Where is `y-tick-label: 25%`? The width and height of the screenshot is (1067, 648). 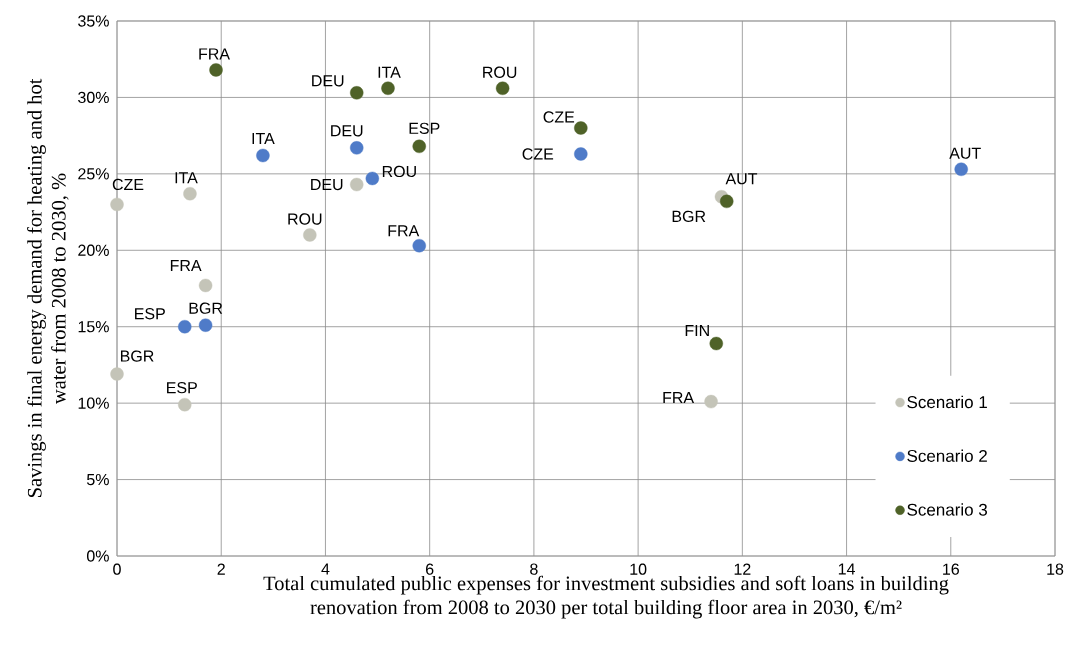 y-tick-label: 25% is located at coordinates (93, 174).